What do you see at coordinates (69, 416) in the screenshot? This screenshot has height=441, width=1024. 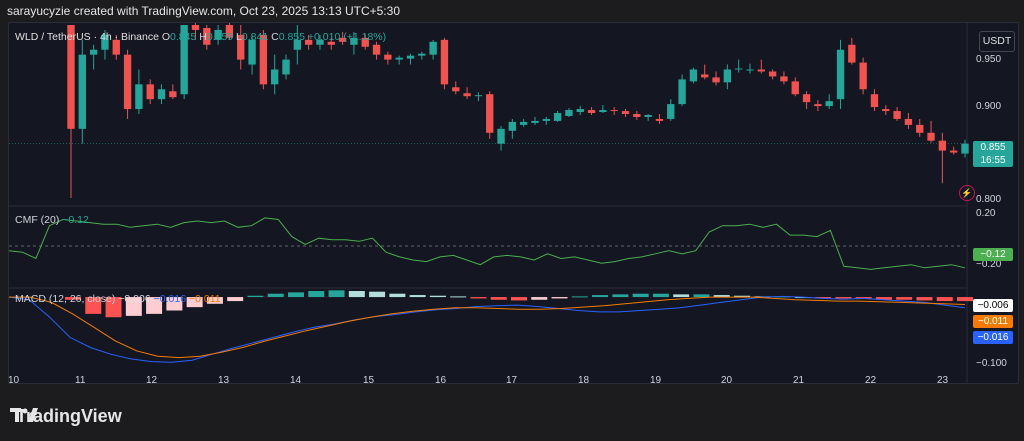 I see `brand-name: TradingView` at bounding box center [69, 416].